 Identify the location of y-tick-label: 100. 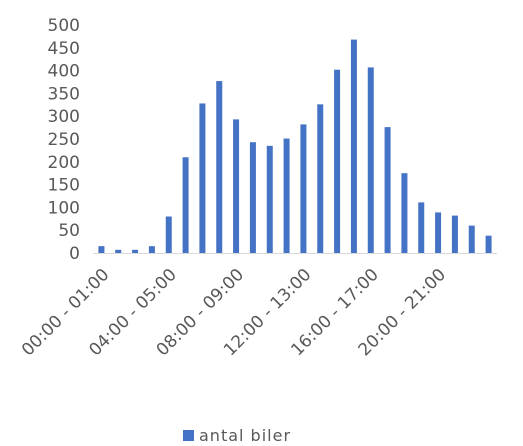
(64, 208).